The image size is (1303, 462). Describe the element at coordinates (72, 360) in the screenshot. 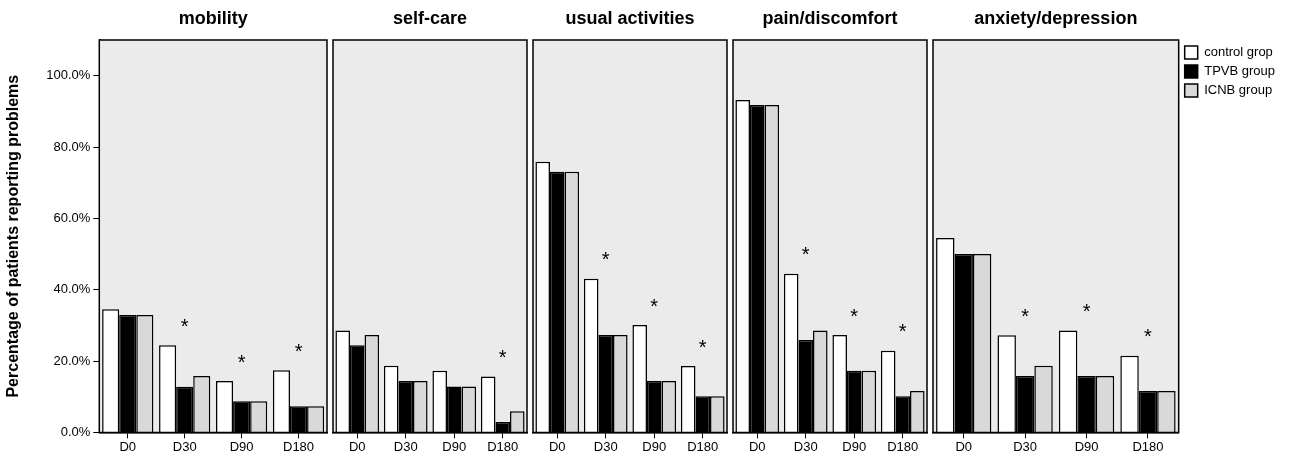

I see `y-tick-label: 20.0%` at that location.